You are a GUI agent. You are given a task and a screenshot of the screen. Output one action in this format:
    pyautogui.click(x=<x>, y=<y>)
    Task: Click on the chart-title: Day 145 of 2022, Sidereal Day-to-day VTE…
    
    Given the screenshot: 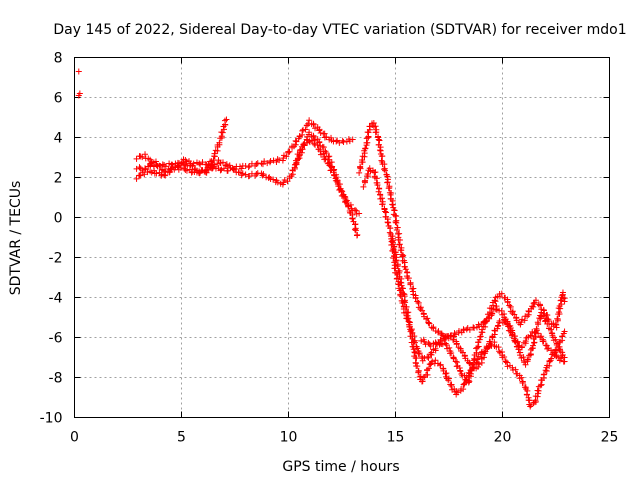 What is the action you would take?
    pyautogui.click(x=339, y=30)
    